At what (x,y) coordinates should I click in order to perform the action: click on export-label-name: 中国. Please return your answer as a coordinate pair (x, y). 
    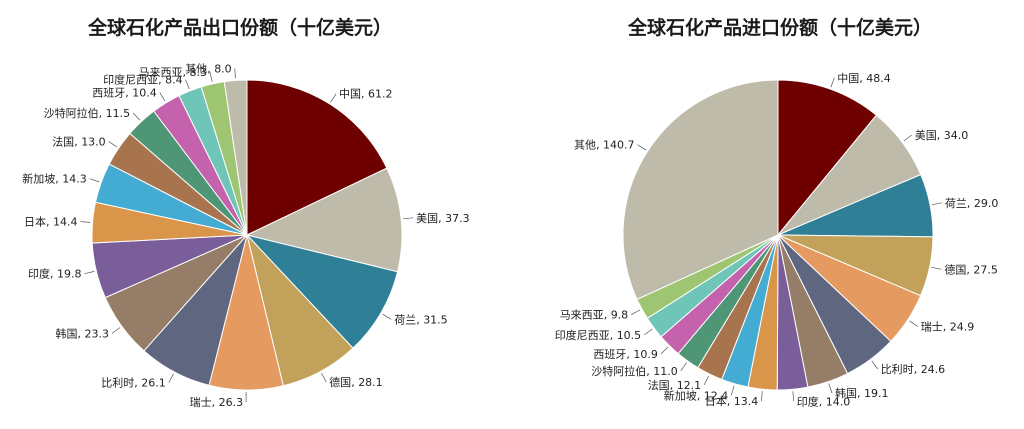
    Looking at the image, I should click on (350, 94).